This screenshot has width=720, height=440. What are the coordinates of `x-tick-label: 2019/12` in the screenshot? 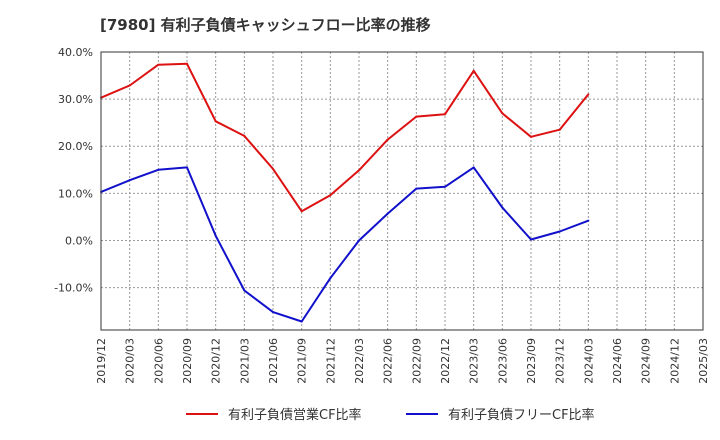 It's located at (101, 361).